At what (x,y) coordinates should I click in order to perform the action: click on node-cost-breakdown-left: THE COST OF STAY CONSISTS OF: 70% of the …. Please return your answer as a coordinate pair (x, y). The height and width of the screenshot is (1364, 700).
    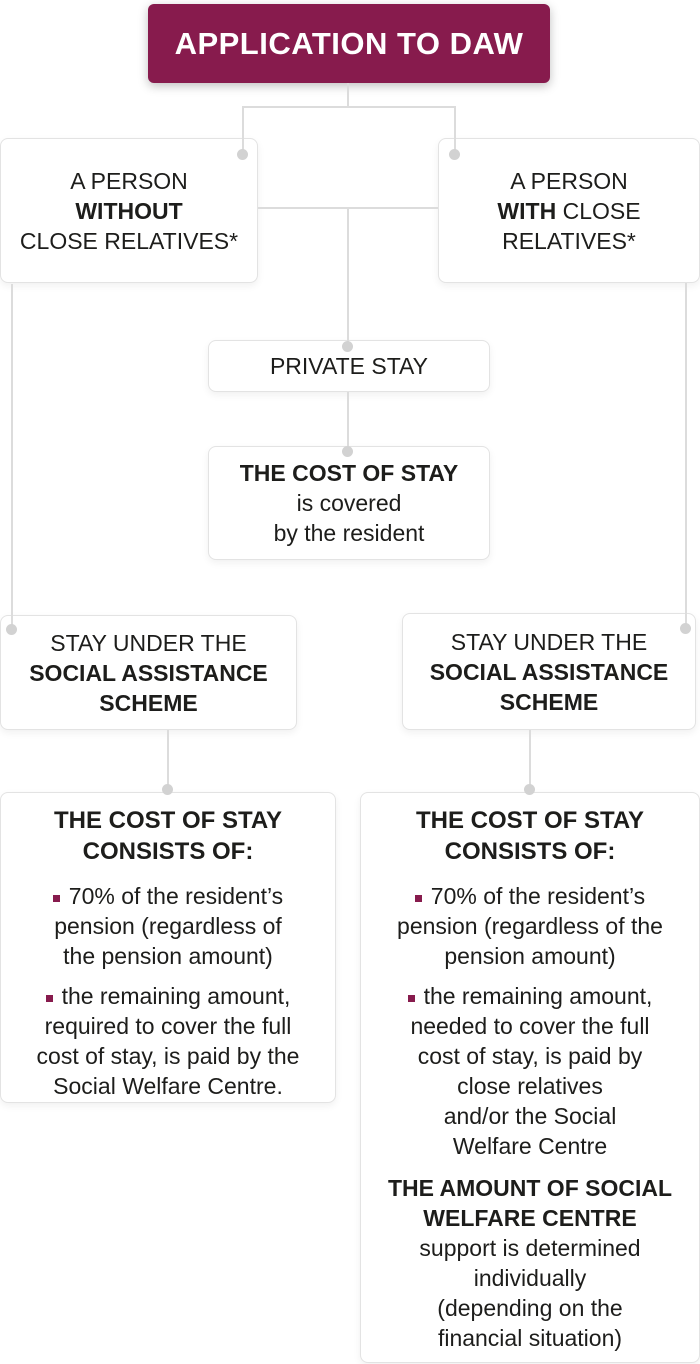
    Looking at the image, I should click on (168, 947).